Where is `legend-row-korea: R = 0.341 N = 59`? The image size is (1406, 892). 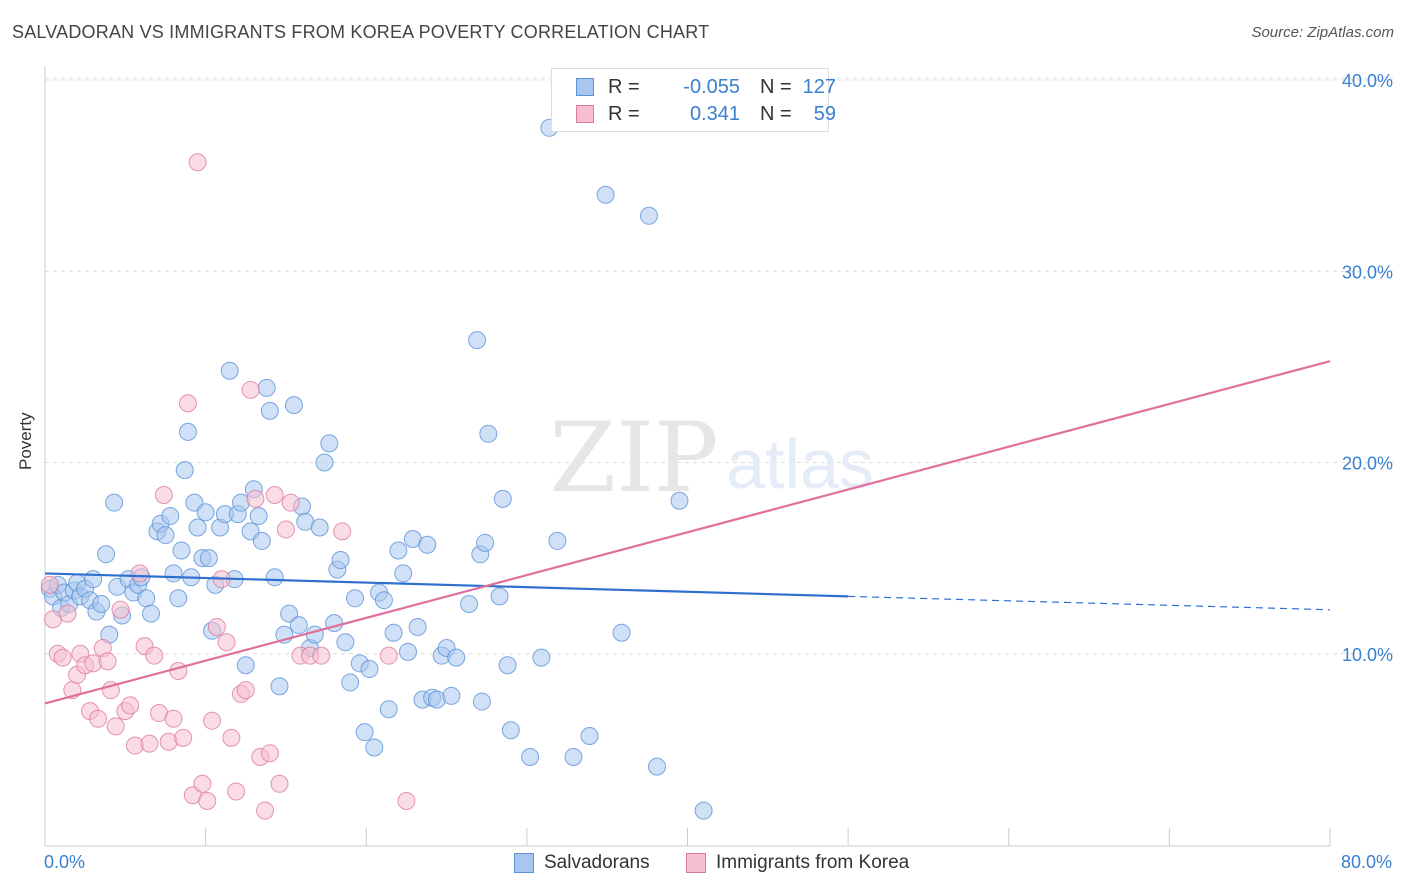 legend-row-korea: R = 0.341 N = 59 is located at coordinates (706, 114).